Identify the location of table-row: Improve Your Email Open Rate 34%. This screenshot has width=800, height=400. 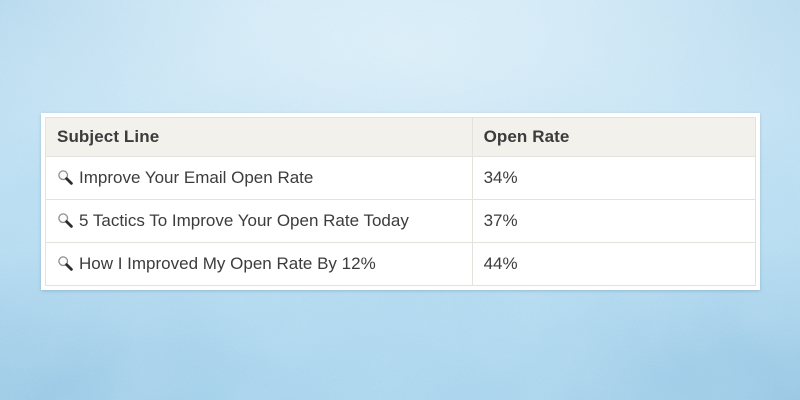
(401, 178).